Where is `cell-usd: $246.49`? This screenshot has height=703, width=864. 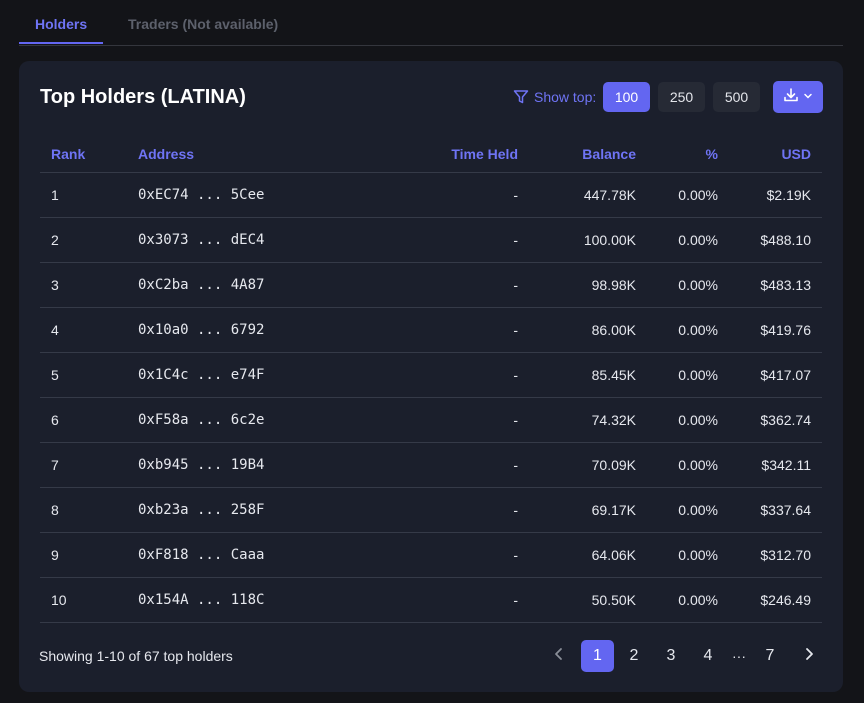
cell-usd: $246.49 is located at coordinates (770, 600).